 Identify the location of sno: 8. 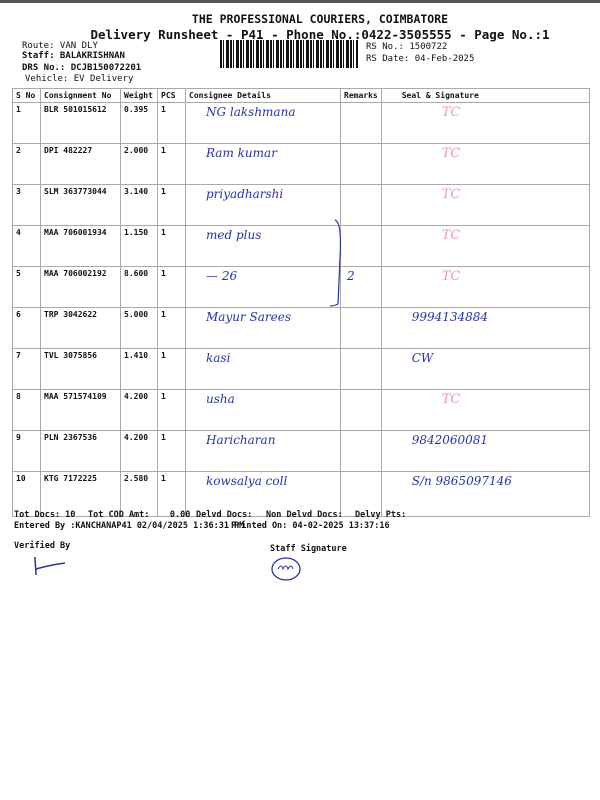
(26, 410).